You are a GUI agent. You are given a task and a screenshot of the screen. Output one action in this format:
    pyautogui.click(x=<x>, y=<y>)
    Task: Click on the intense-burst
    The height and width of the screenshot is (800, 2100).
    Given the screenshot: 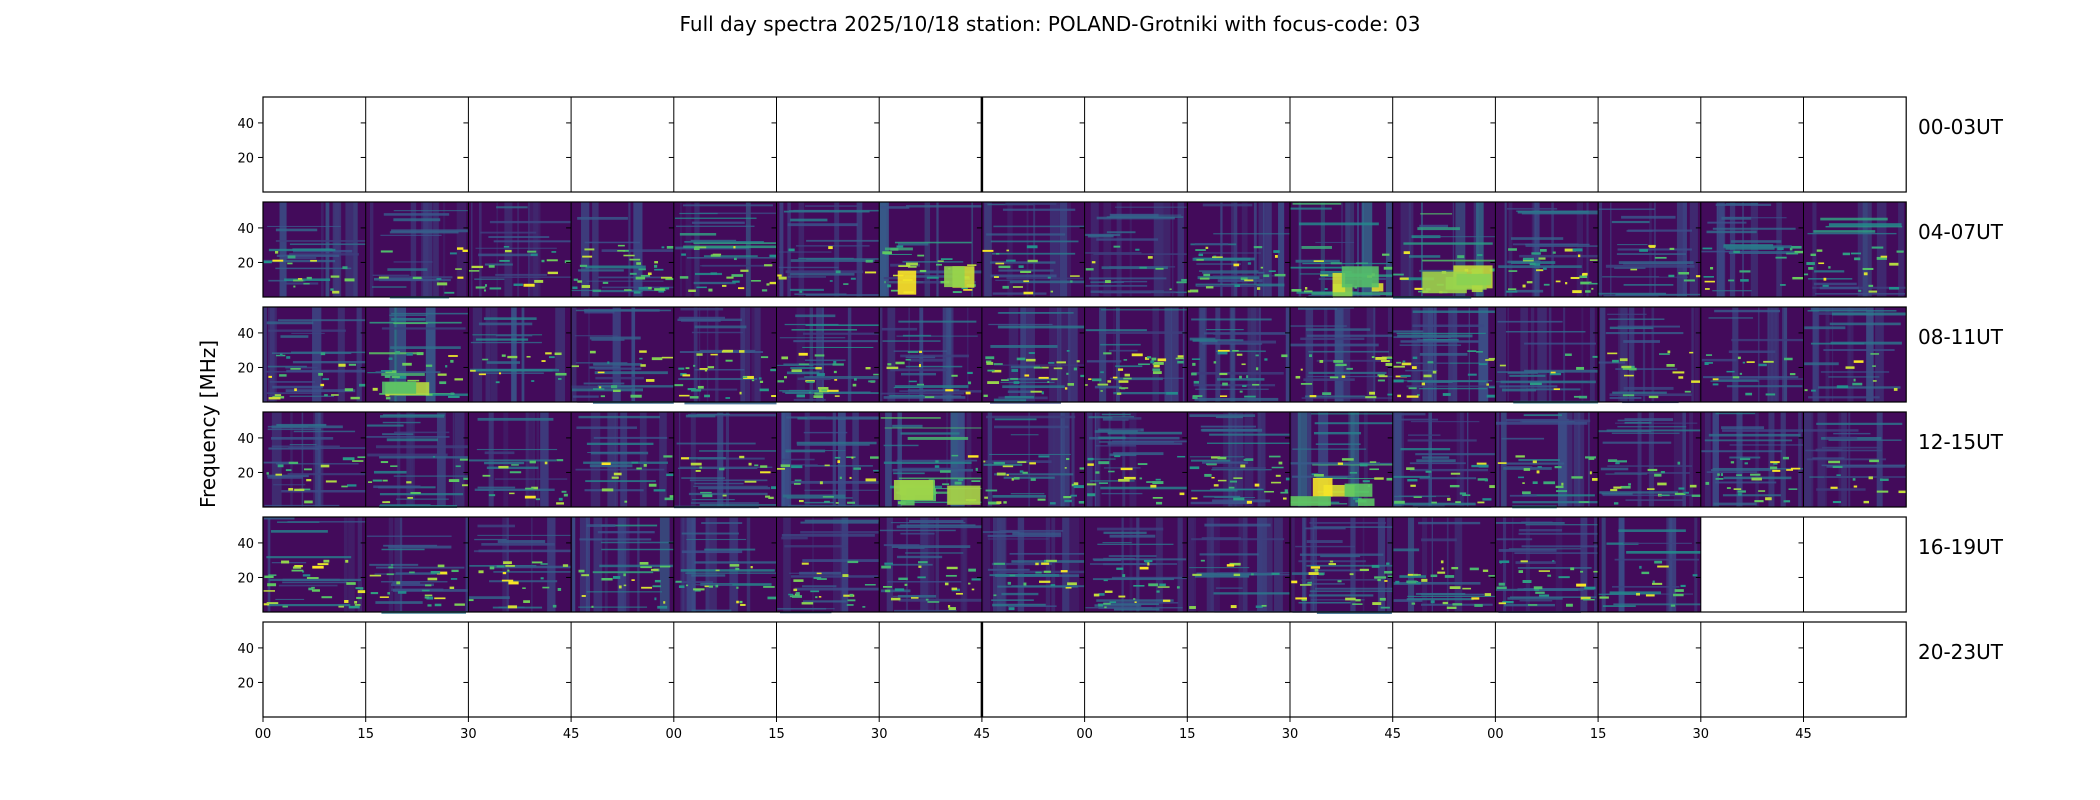 What is the action you would take?
    pyautogui.click(x=1377, y=287)
    